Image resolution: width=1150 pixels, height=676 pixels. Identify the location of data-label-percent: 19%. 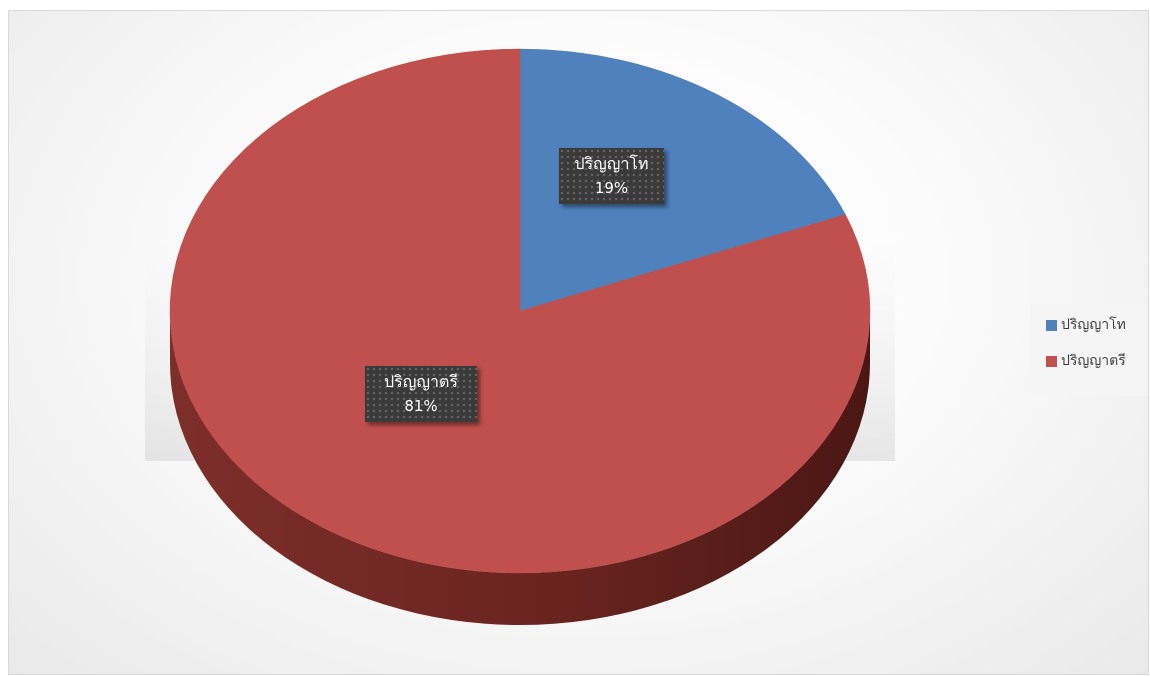
(611, 188).